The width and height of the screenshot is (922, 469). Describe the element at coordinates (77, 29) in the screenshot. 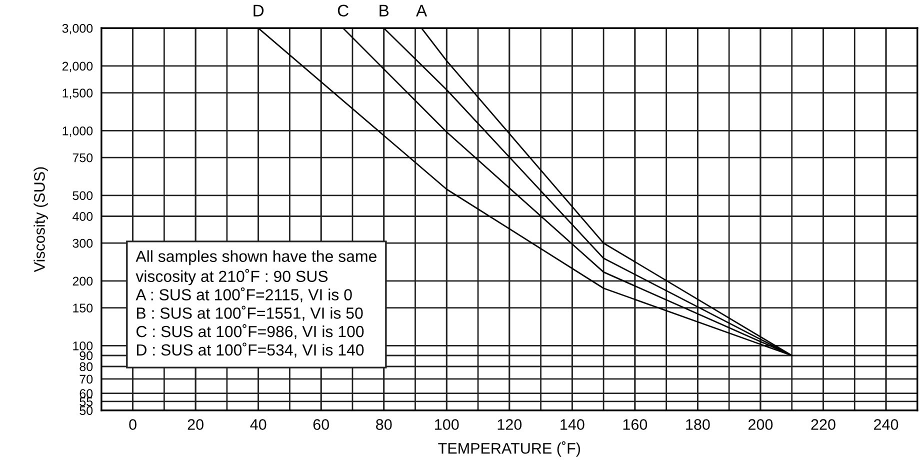

I see `y-tick-label: 3,000` at that location.